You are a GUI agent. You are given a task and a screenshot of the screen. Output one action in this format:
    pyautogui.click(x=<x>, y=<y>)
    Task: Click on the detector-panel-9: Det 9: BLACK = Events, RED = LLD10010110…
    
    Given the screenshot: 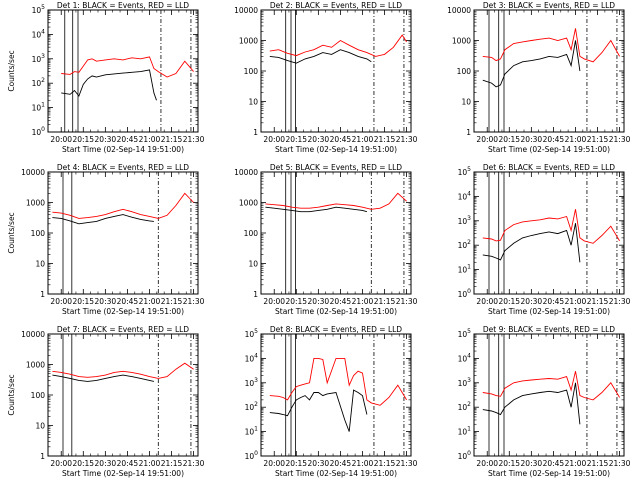 What is the action you would take?
    pyautogui.click(x=544, y=401)
    